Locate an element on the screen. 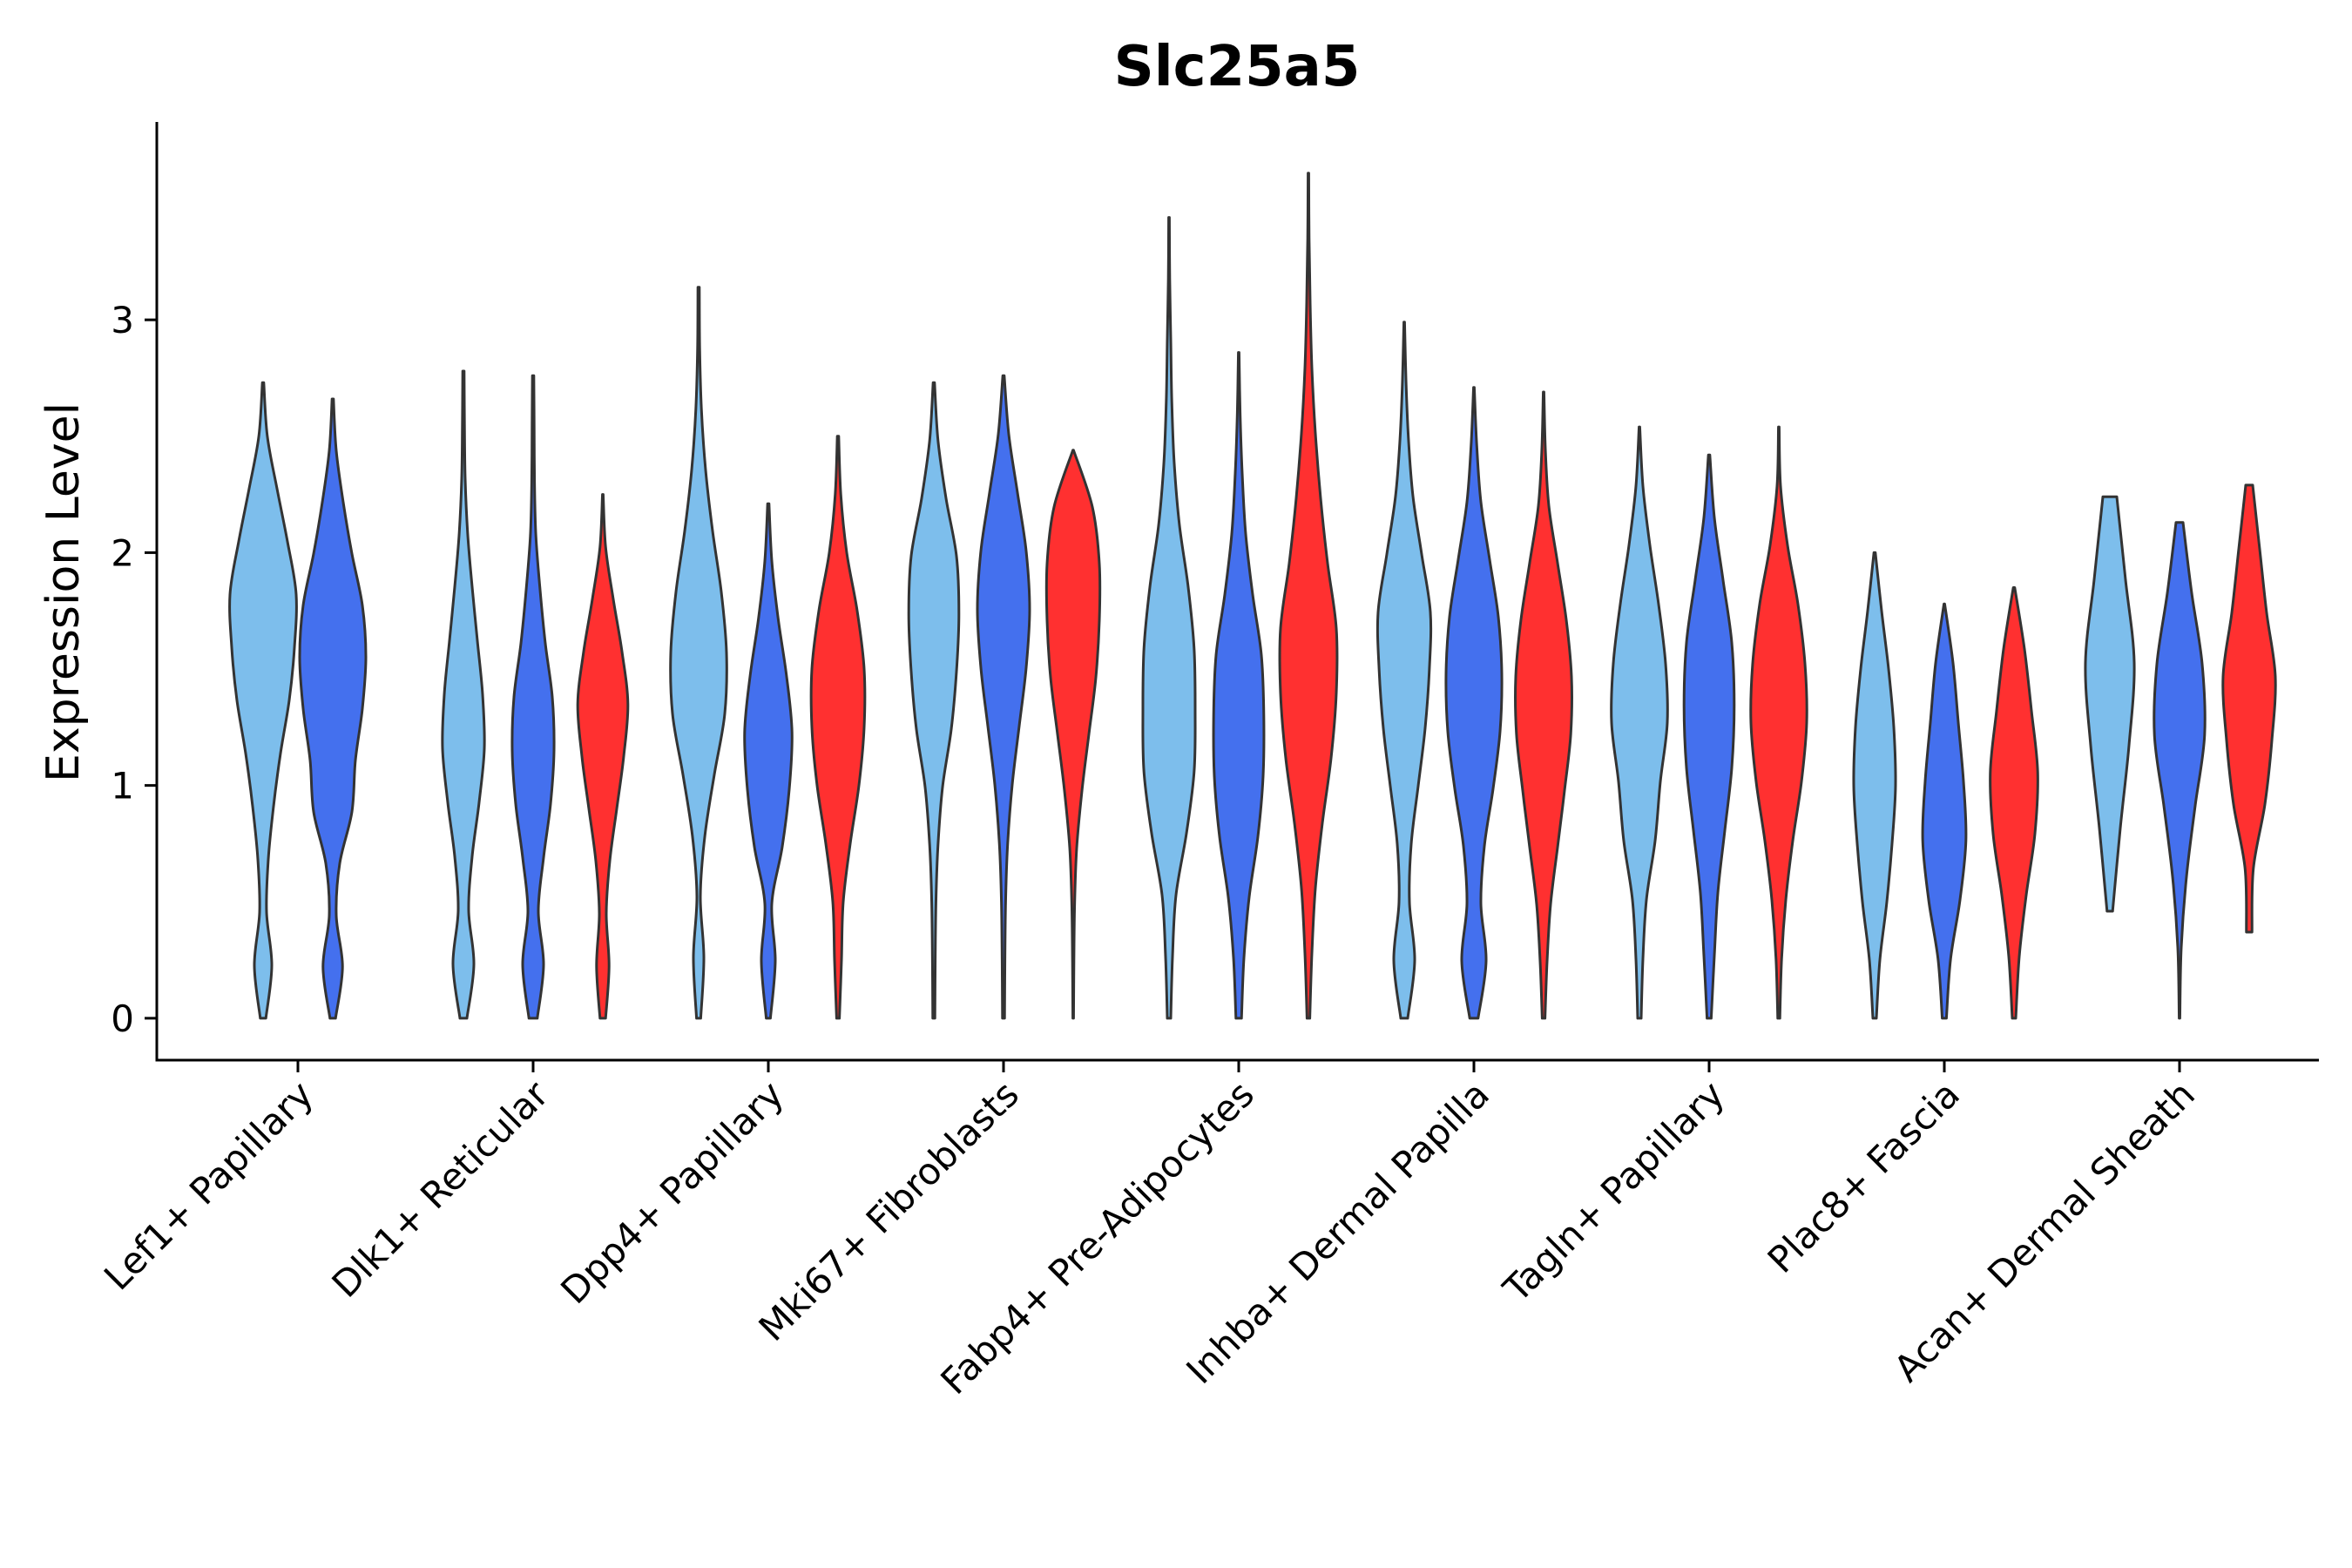 The height and width of the screenshot is (1568, 2352). y-tick-label: 3 is located at coordinates (122, 320).